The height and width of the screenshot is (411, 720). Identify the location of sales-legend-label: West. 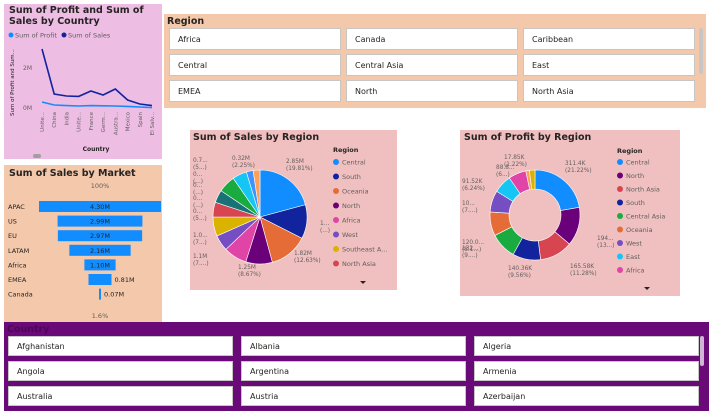
(350, 235).